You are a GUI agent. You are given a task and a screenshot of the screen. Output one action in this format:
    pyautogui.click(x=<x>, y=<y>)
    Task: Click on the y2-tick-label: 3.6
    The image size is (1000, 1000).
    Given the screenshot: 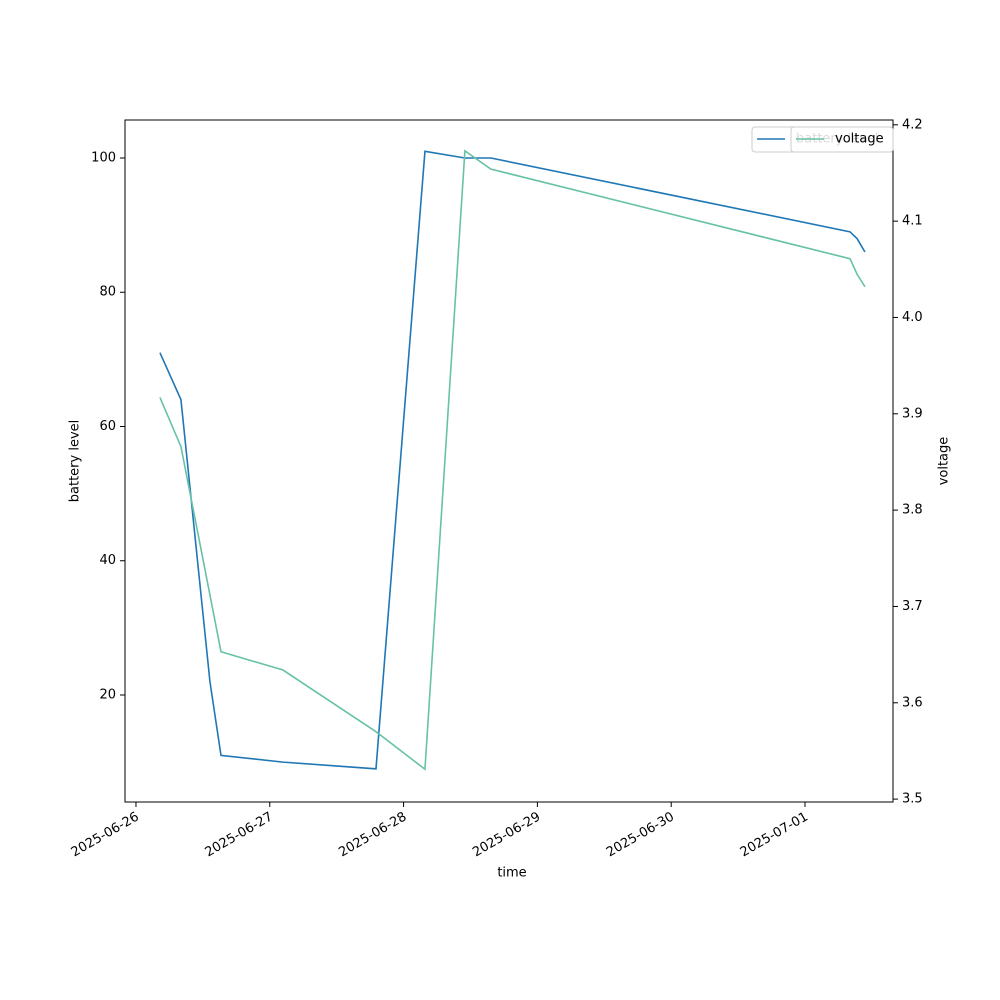 What is the action you would take?
    pyautogui.click(x=912, y=702)
    